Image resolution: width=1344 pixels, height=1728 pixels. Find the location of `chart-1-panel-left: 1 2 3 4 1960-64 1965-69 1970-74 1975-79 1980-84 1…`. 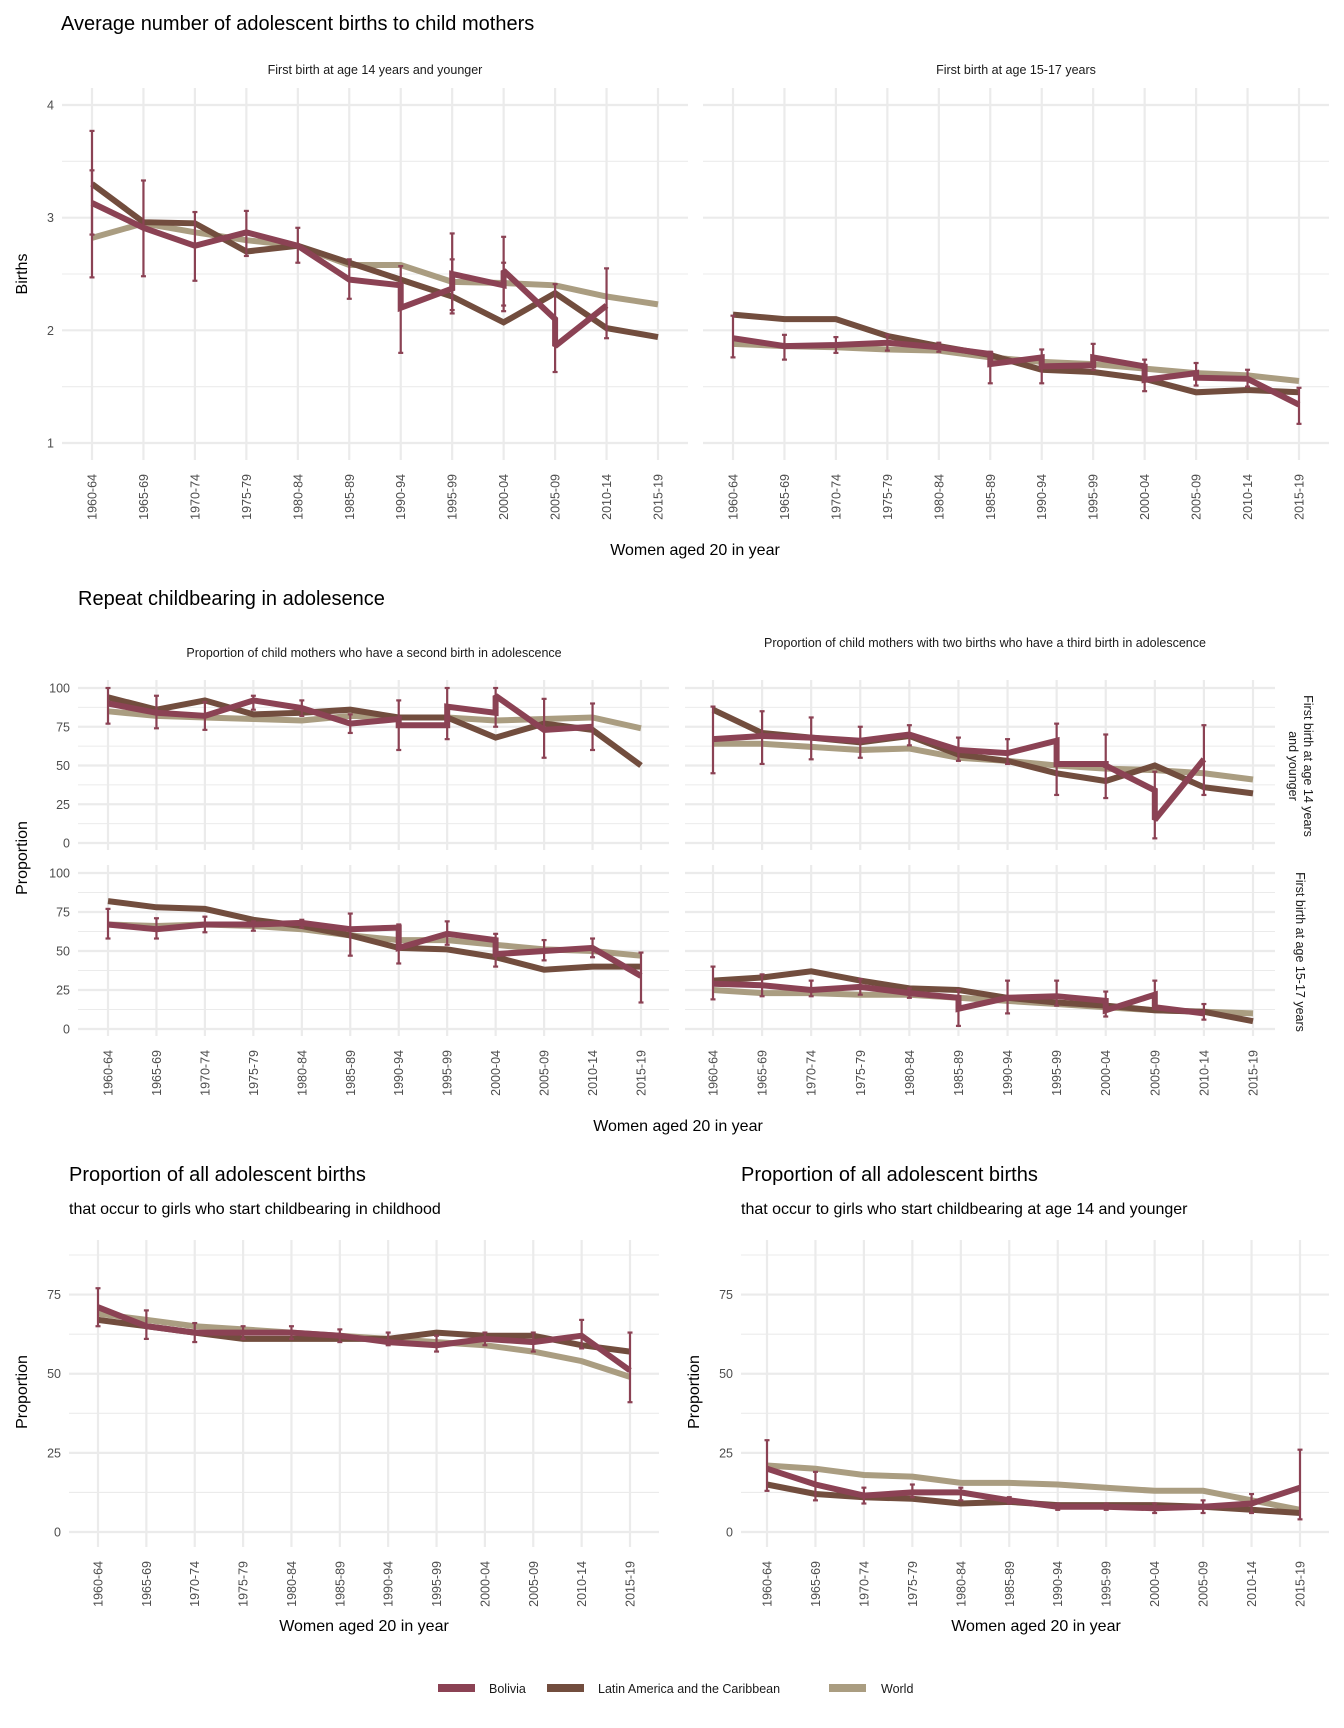

chart-1-panel-left: 1 2 3 4 1960-64 1965-69 1970-74 1975-79 1980-84 1… is located at coordinates (367, 304).